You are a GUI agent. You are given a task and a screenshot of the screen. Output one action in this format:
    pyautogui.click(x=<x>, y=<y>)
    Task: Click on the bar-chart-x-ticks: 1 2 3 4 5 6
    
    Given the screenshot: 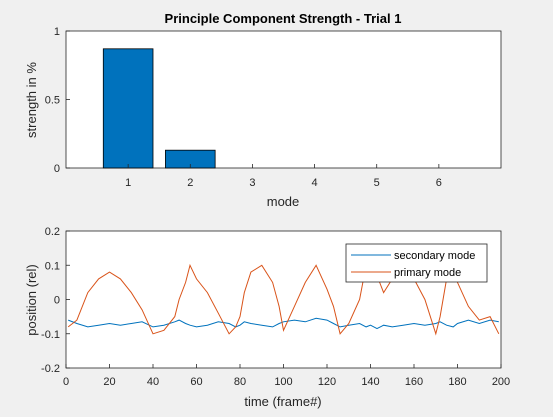 What is the action you would take?
    pyautogui.click(x=283, y=176)
    